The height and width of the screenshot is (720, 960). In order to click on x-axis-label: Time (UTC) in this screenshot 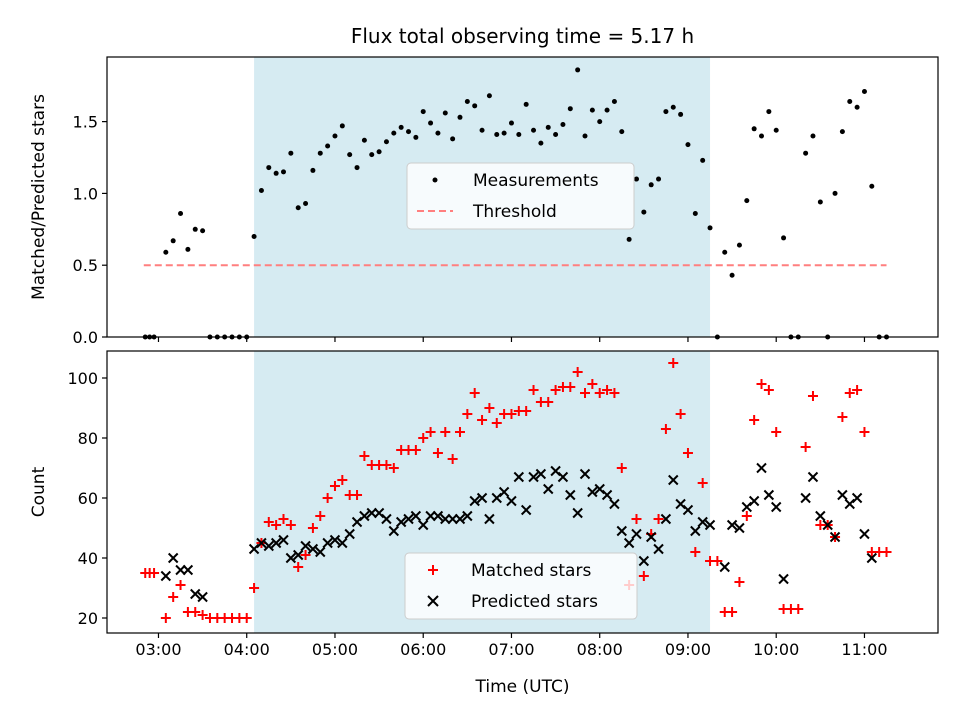, I will do `click(522, 687)`.